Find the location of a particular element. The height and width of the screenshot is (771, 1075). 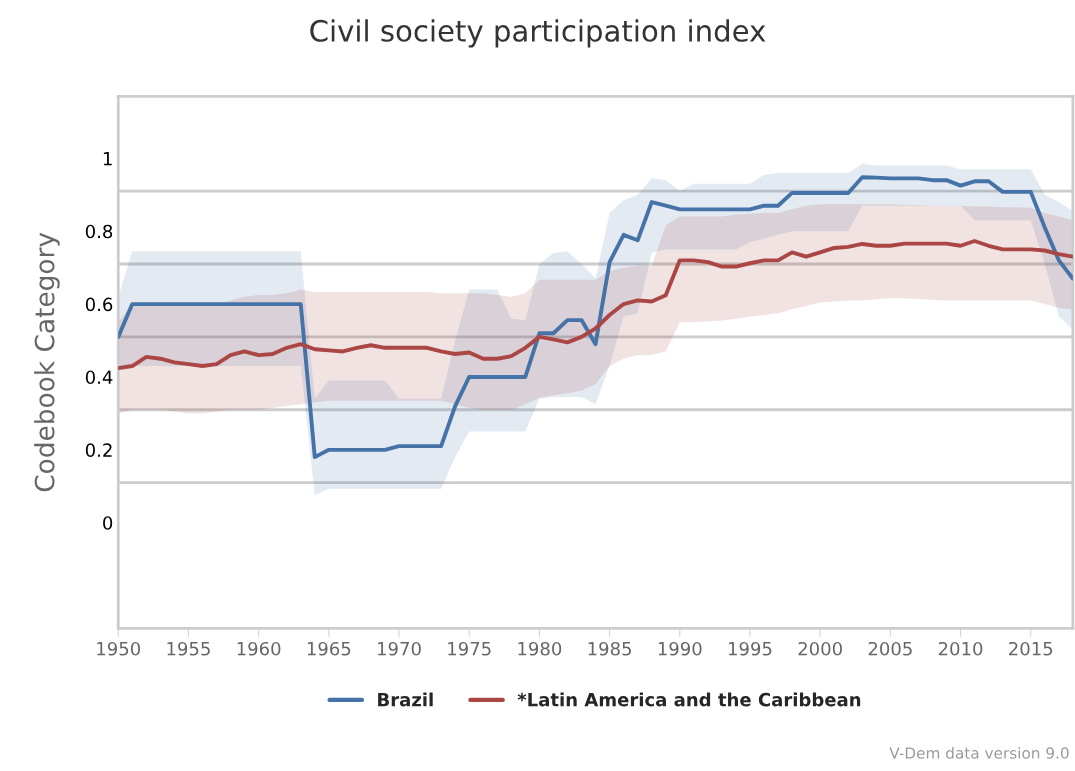

legend-label: Brazil is located at coordinates (405, 699).